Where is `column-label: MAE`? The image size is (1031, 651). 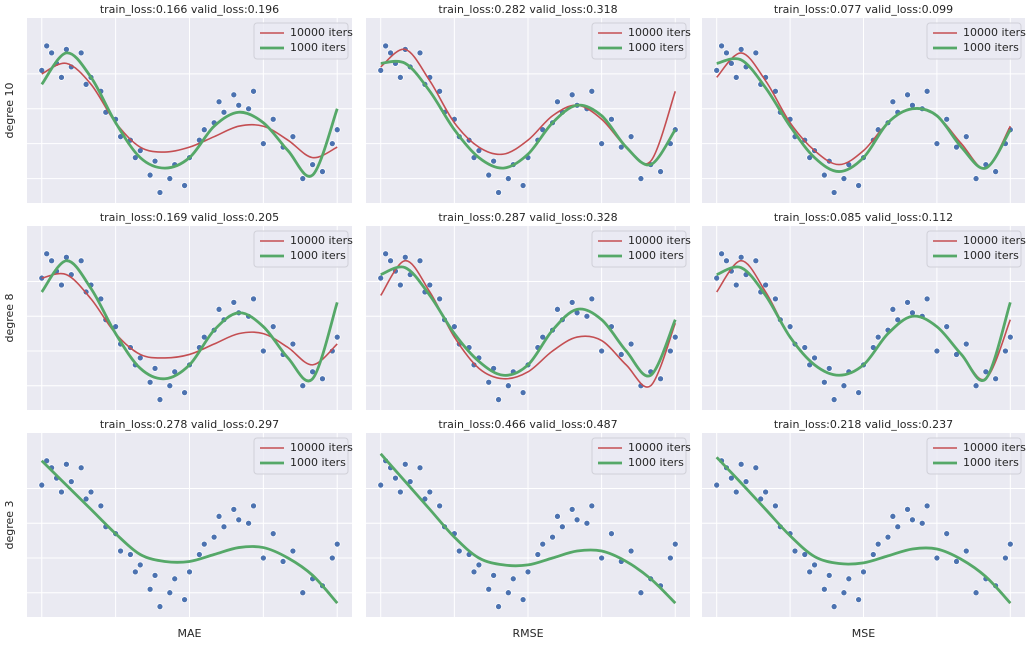 column-label: MAE is located at coordinates (190, 633).